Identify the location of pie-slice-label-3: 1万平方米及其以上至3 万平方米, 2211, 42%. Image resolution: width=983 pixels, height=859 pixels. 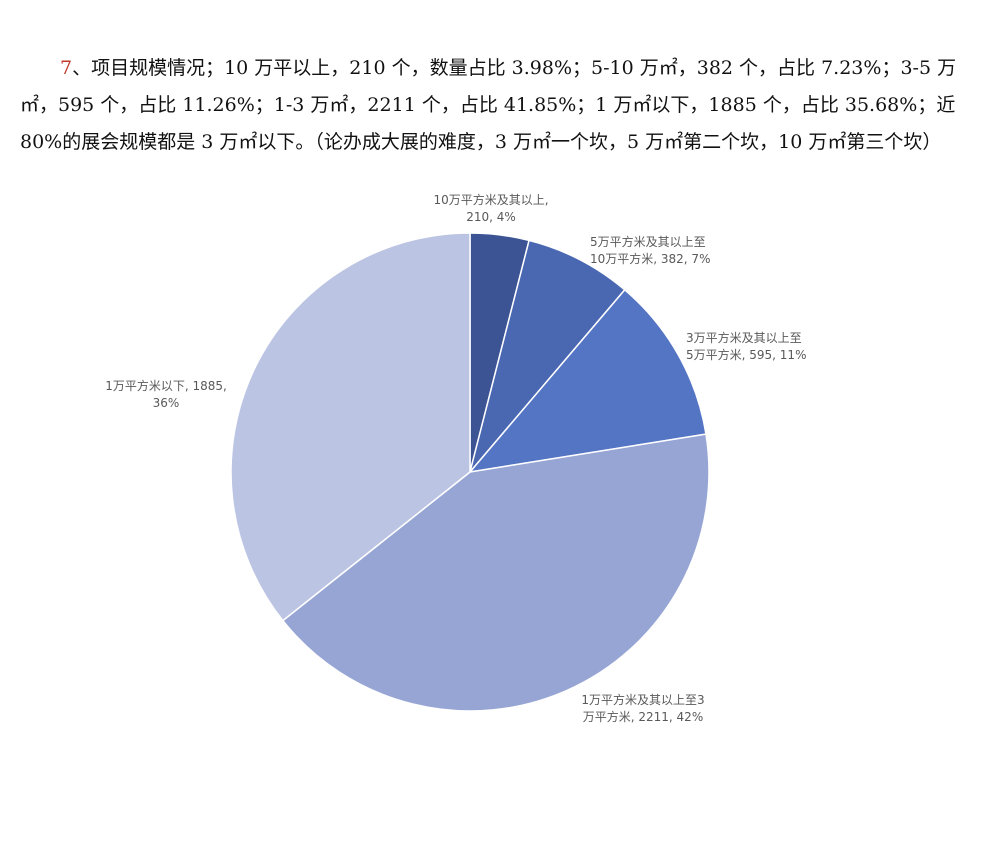
(642, 708).